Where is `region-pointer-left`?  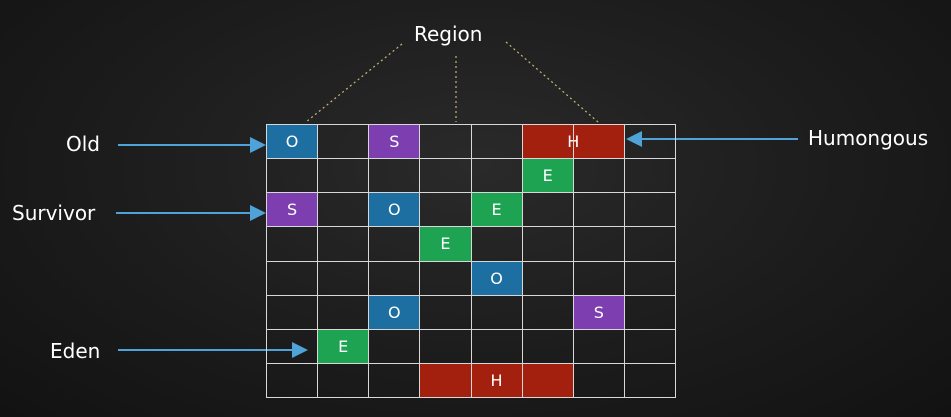
region-pointer-left is located at coordinates (354, 83).